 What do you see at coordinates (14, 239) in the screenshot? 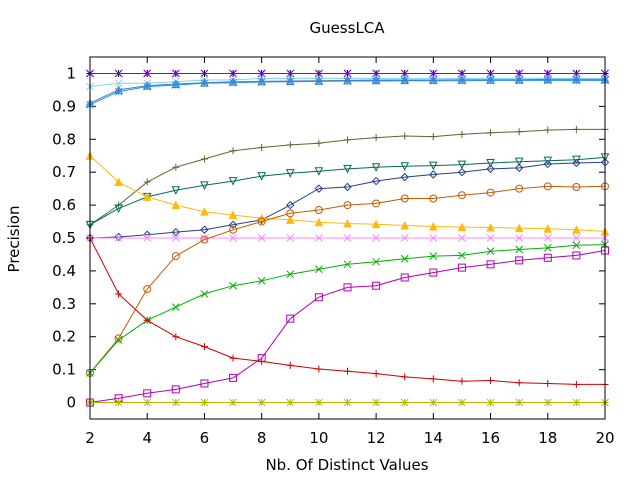
I see `y-axis-title: Precision` at bounding box center [14, 239].